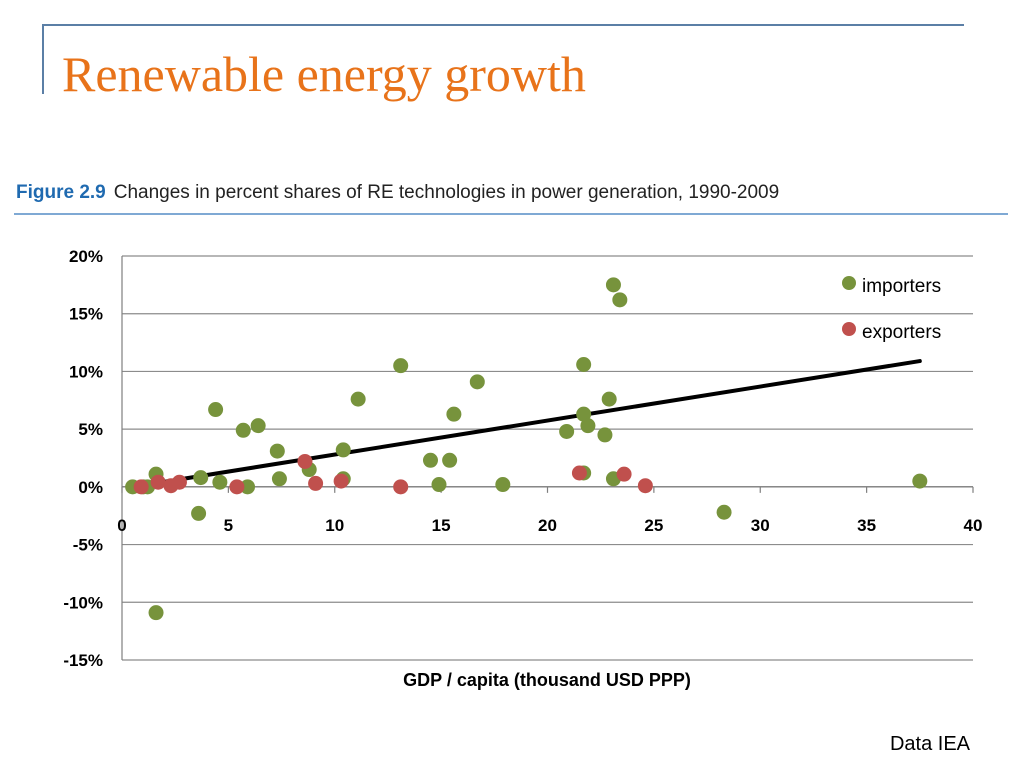  What do you see at coordinates (83, 660) in the screenshot?
I see `y-tick-label: -15%` at bounding box center [83, 660].